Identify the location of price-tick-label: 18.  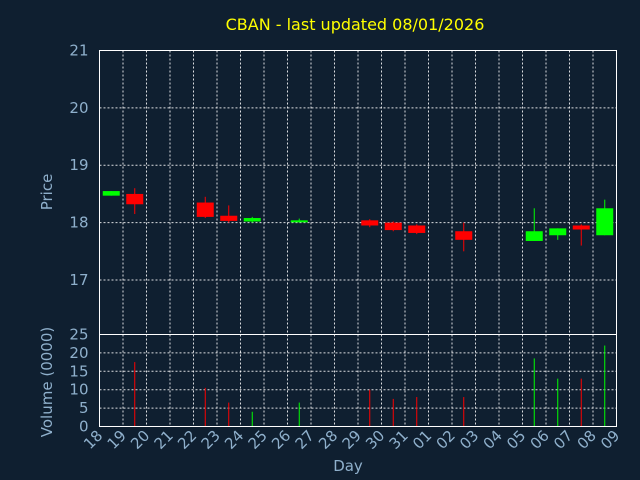
(78, 223).